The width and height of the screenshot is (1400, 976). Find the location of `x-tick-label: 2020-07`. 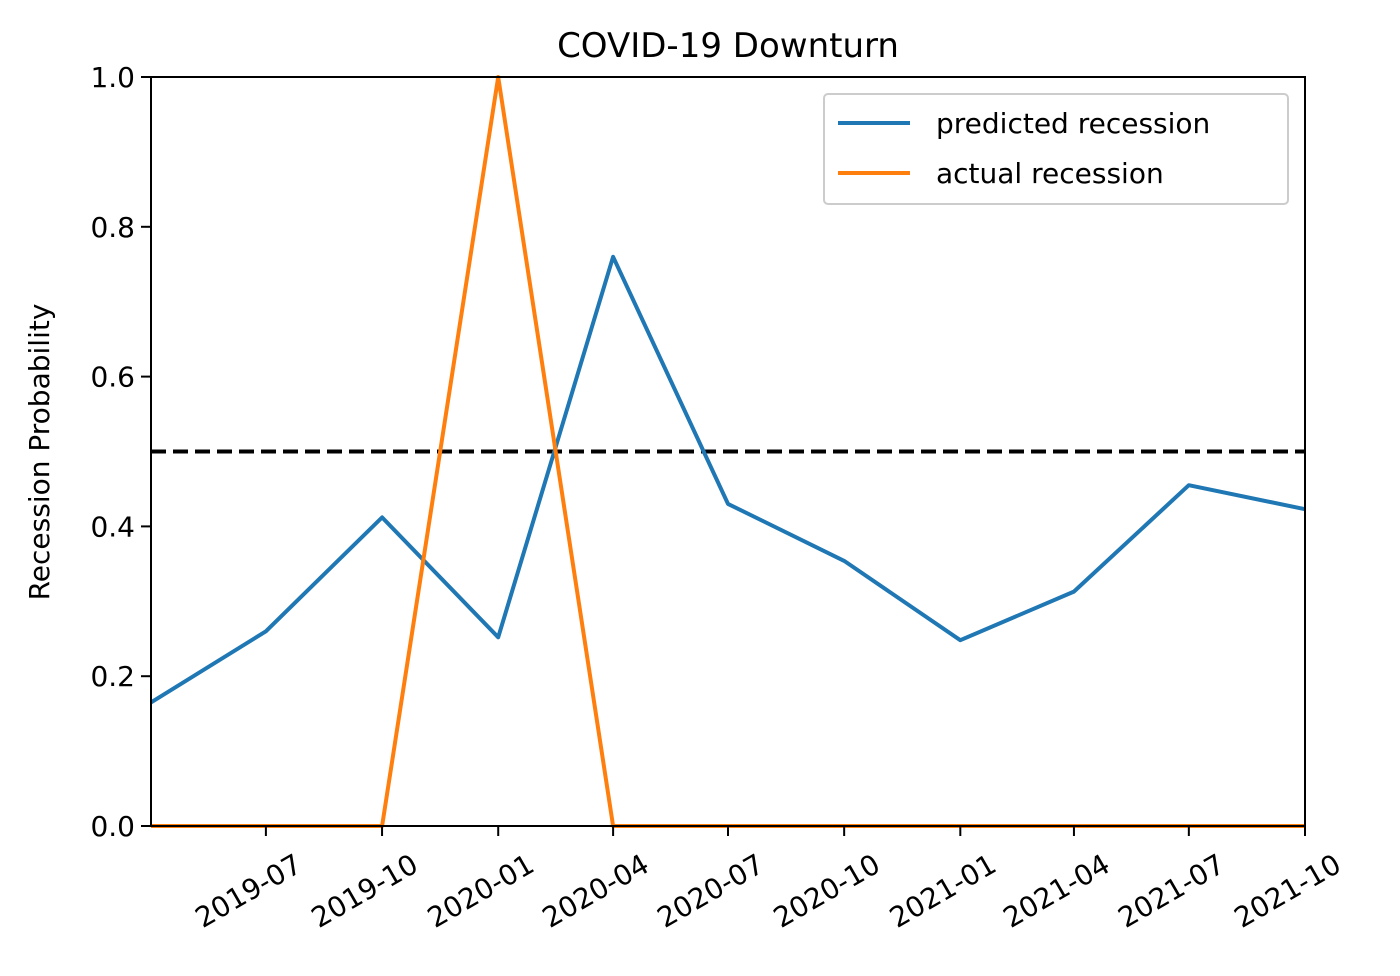

x-tick-label: 2020-07 is located at coordinates (711, 890).